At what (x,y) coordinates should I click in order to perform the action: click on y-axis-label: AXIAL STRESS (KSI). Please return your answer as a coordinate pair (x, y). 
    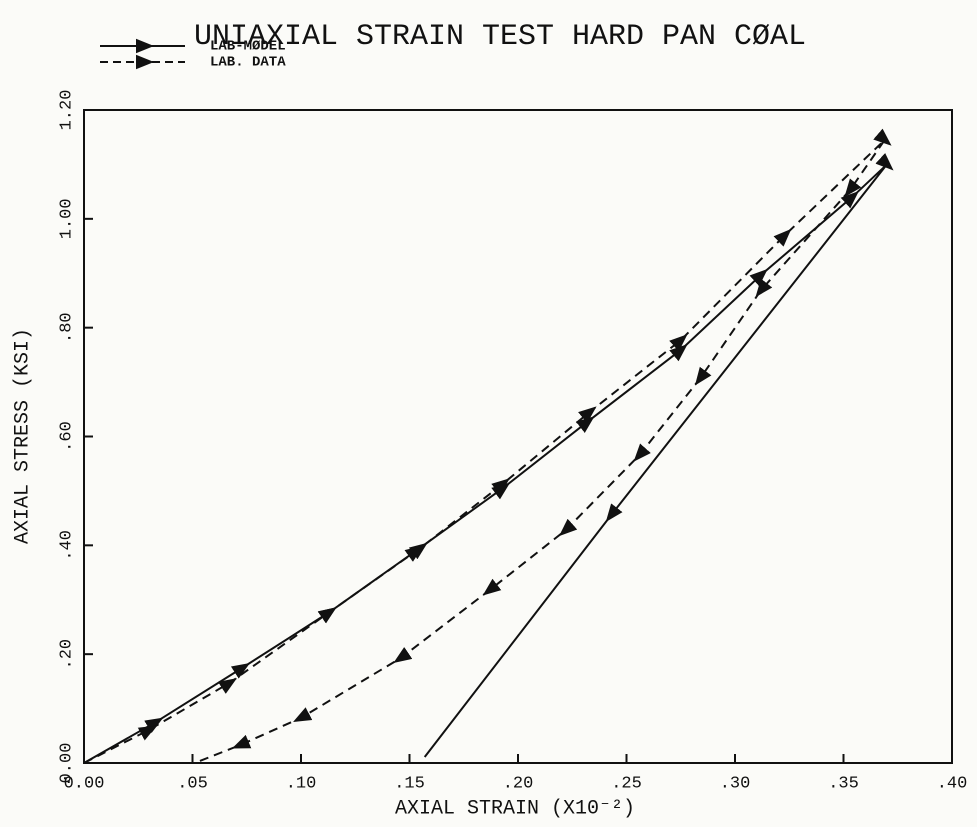
    Looking at the image, I should click on (22, 436).